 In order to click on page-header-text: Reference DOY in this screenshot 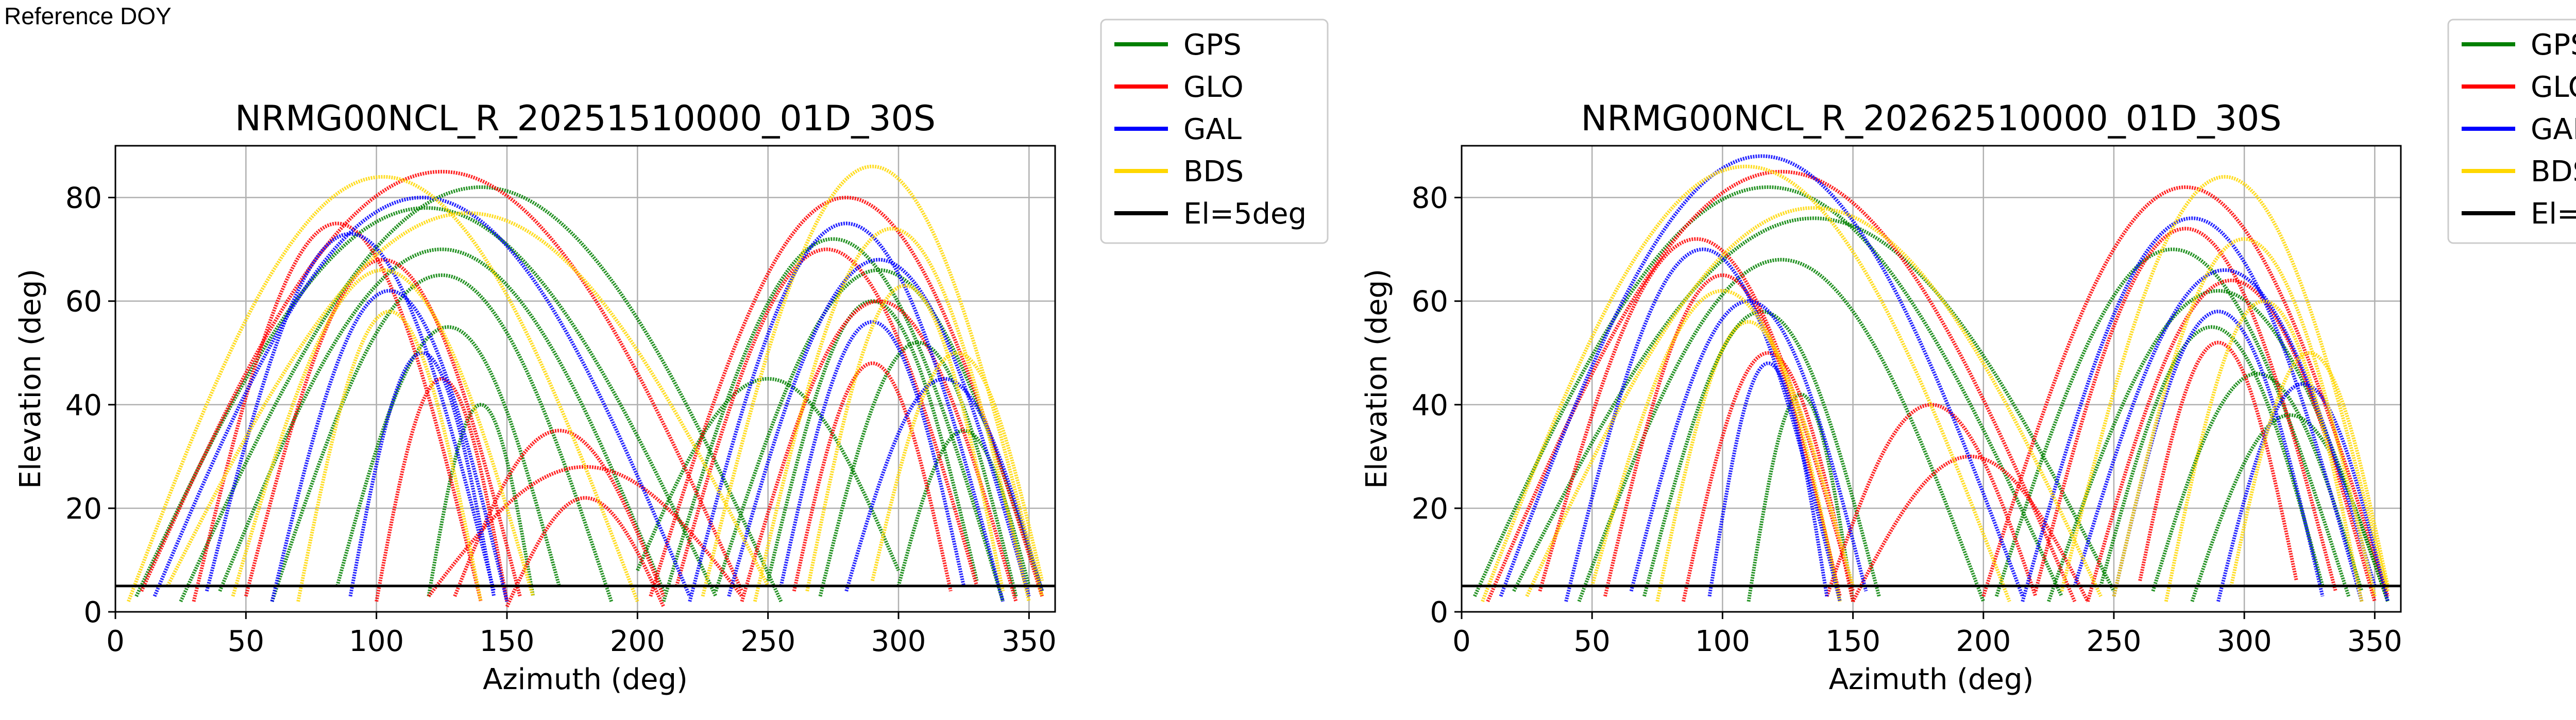, I will do `click(88, 16)`.